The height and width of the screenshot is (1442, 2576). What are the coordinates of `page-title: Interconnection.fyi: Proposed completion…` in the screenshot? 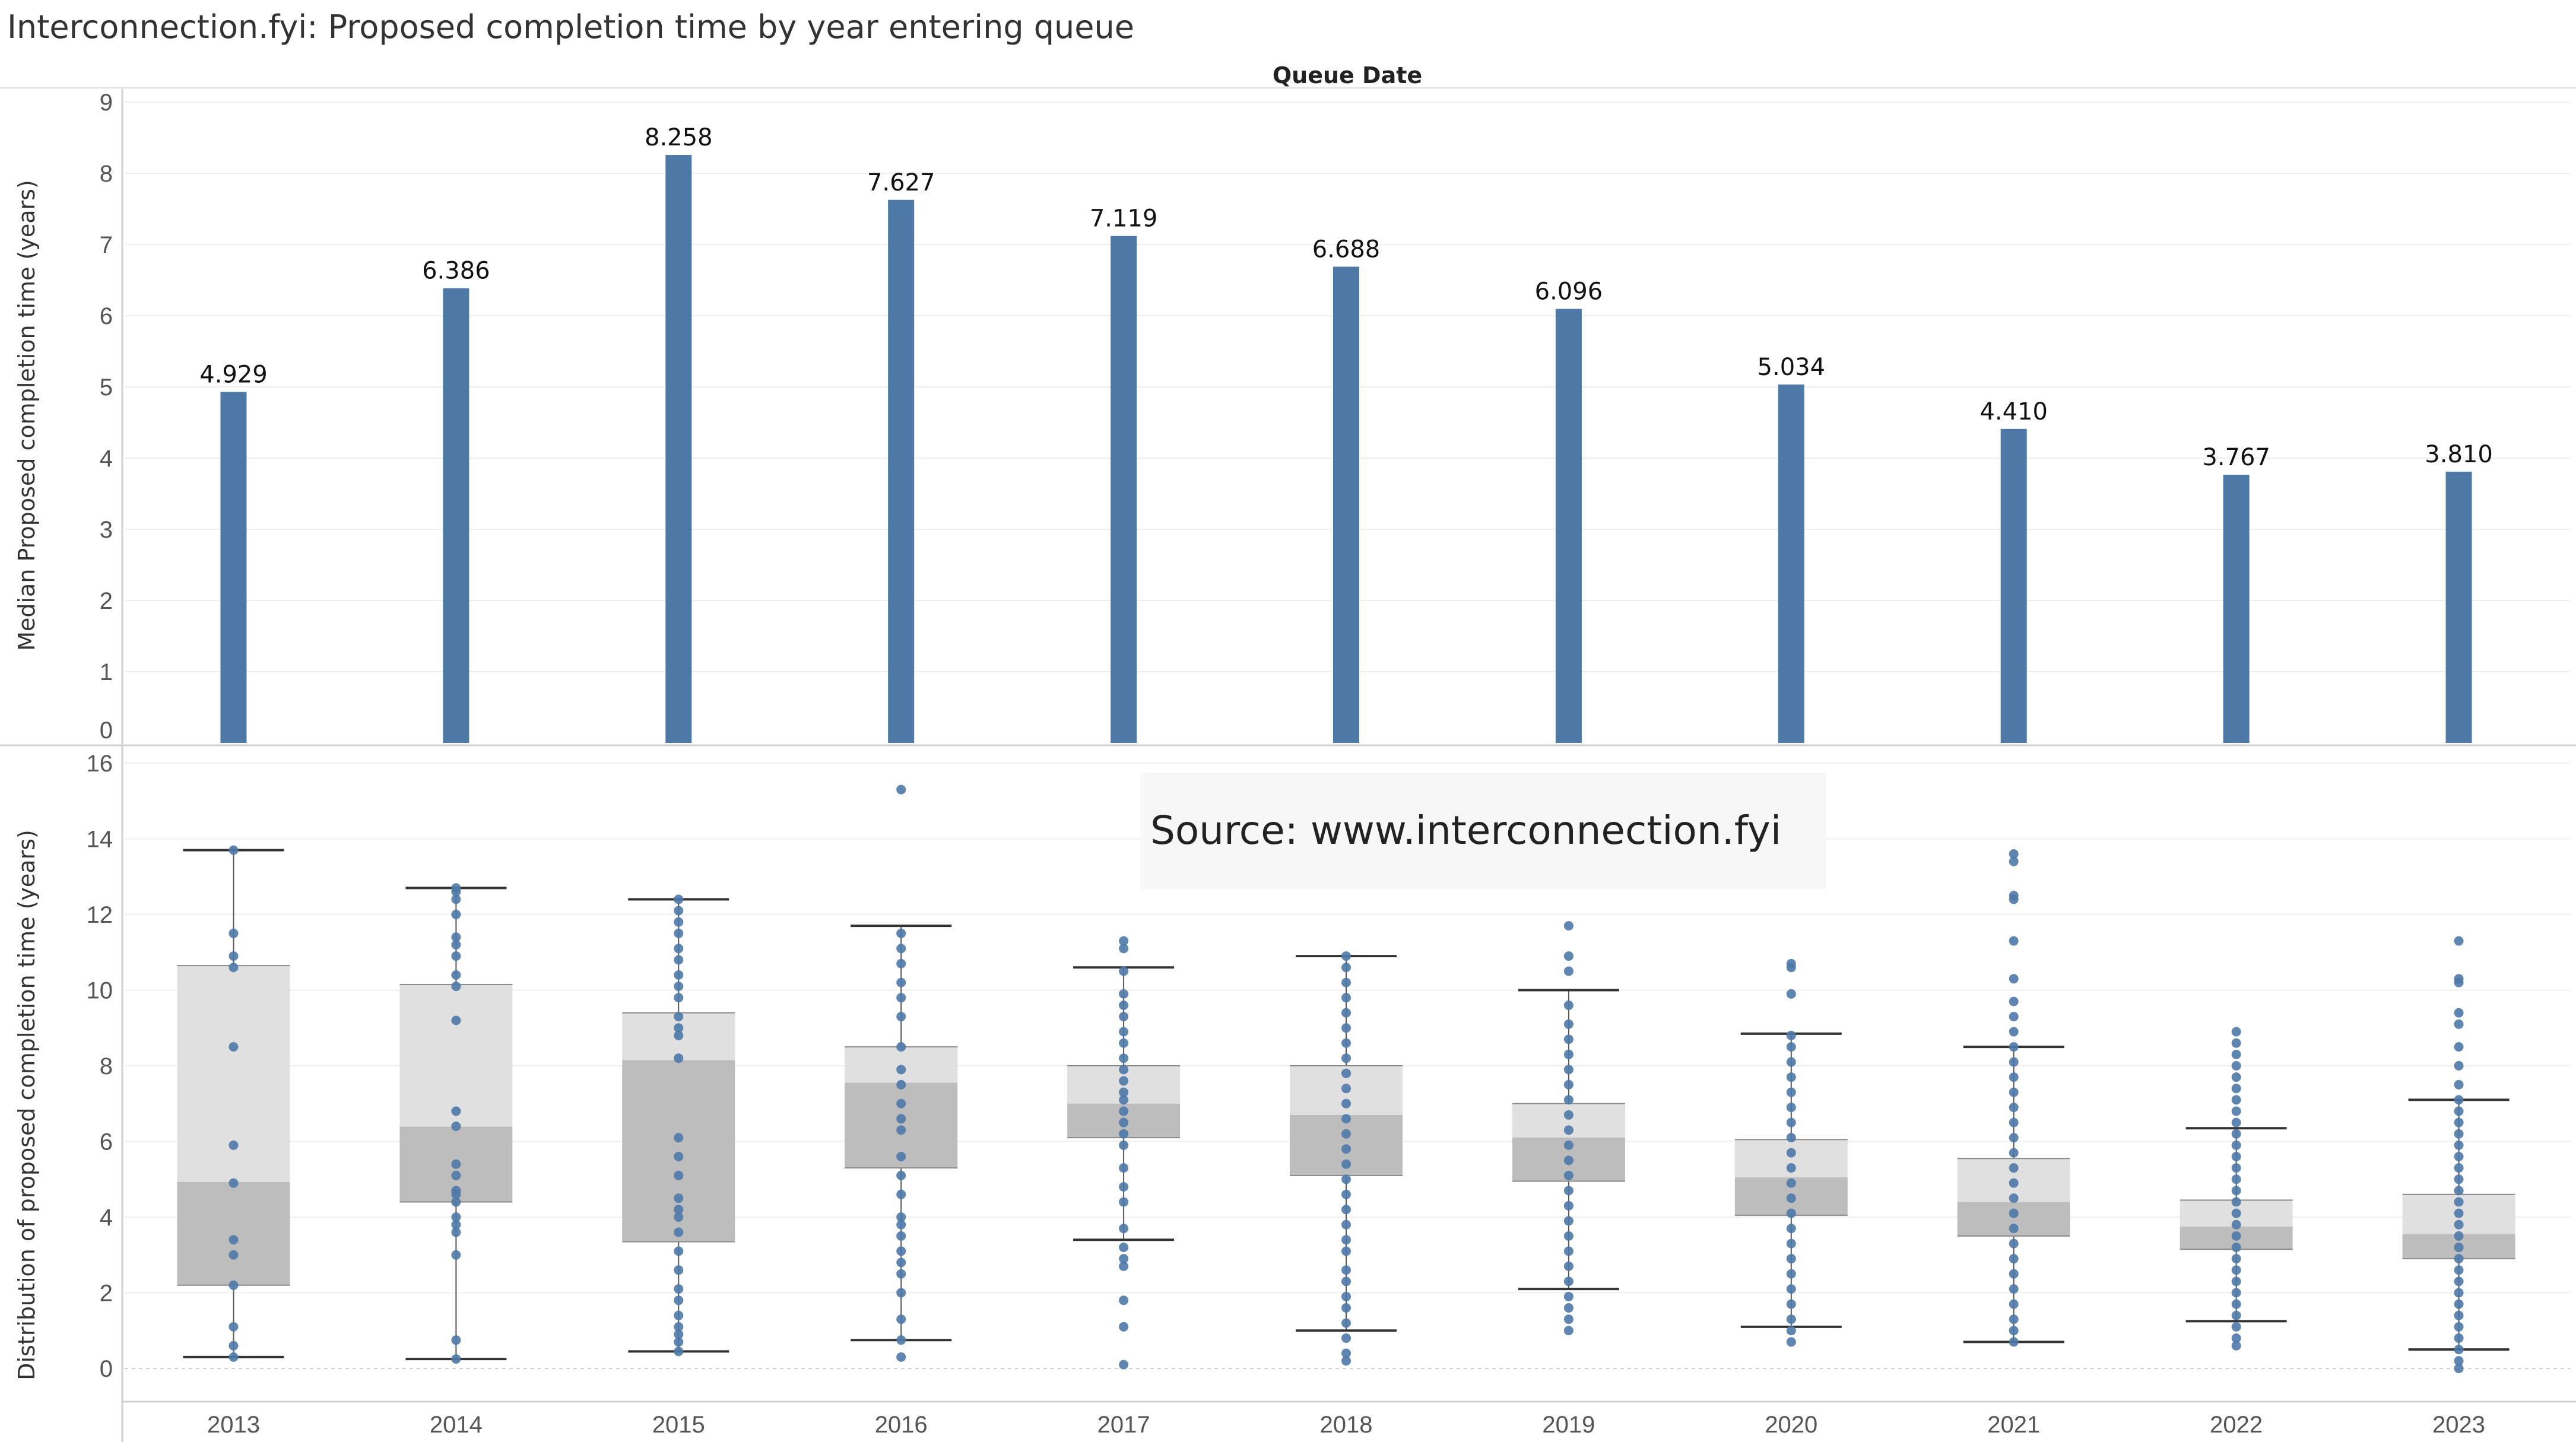 It's located at (570, 27).